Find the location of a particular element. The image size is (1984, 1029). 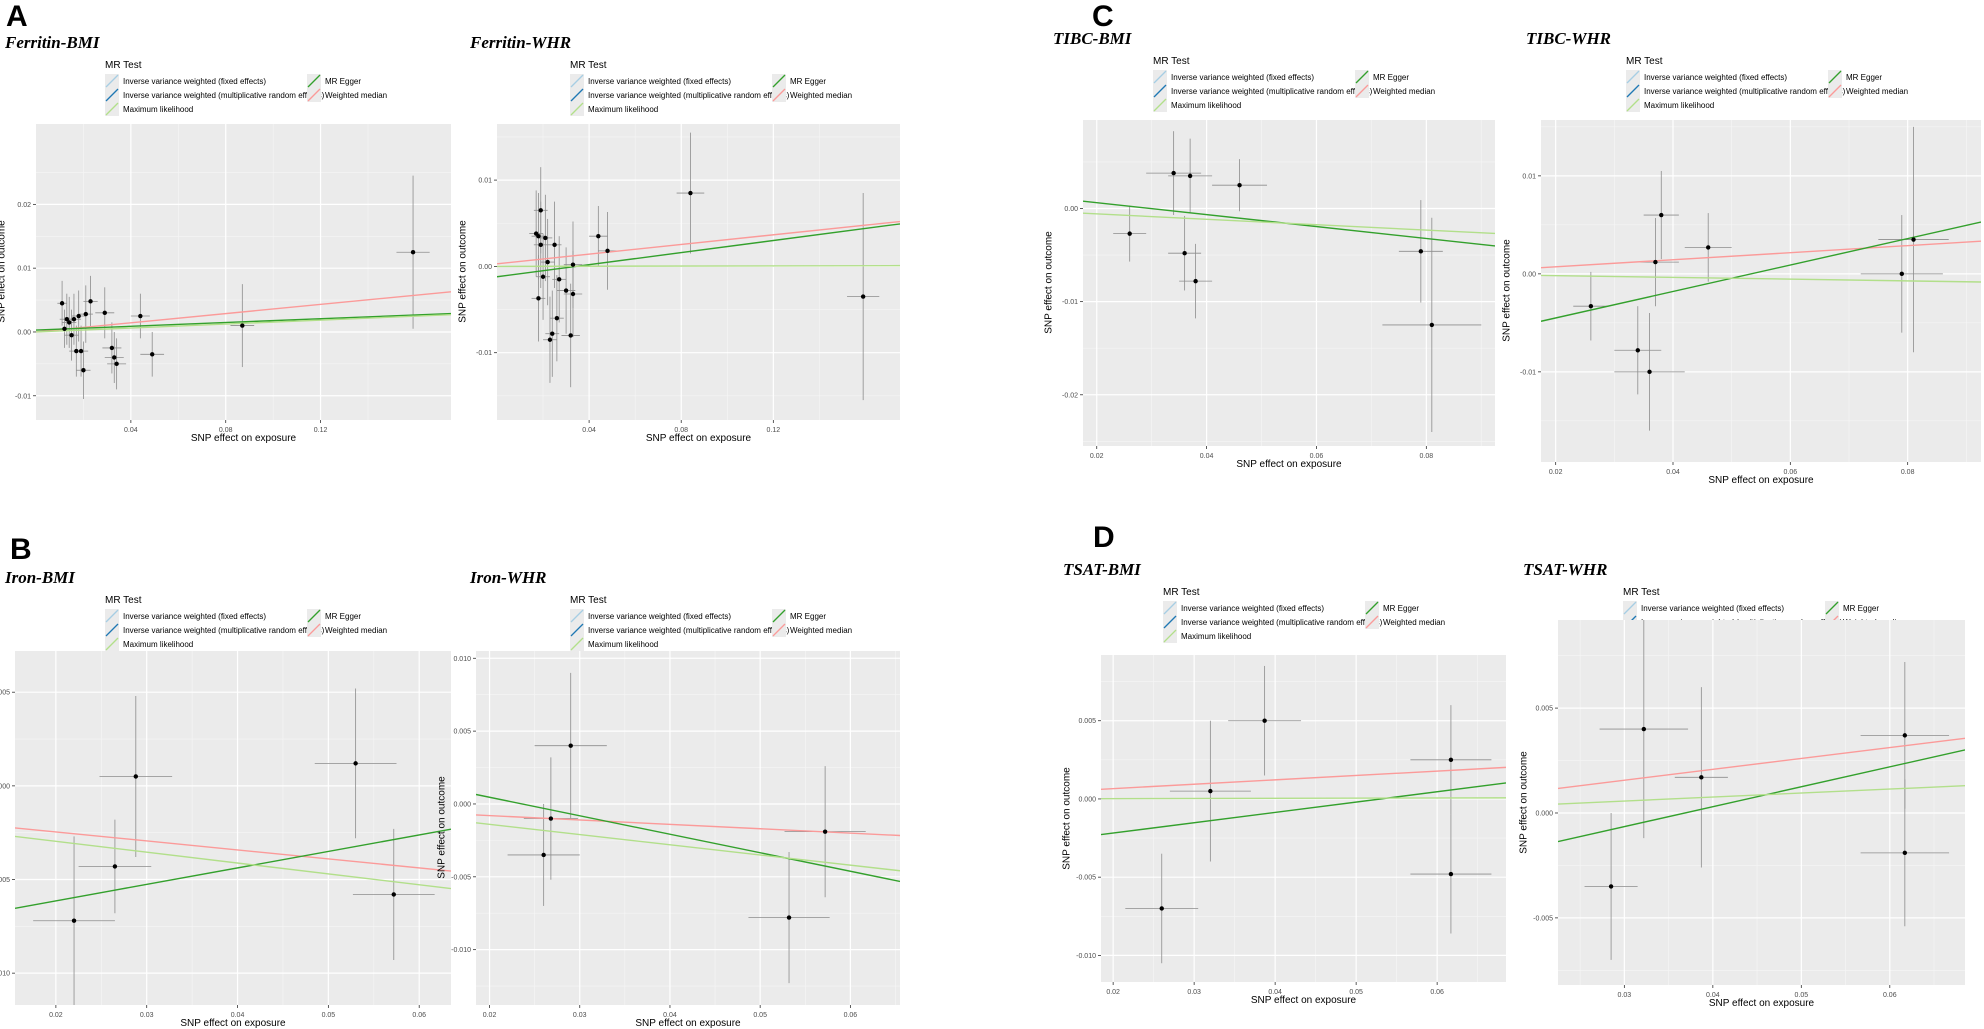

y-axis-label: SNP effect on outcome is located at coordinates (1524, 802).